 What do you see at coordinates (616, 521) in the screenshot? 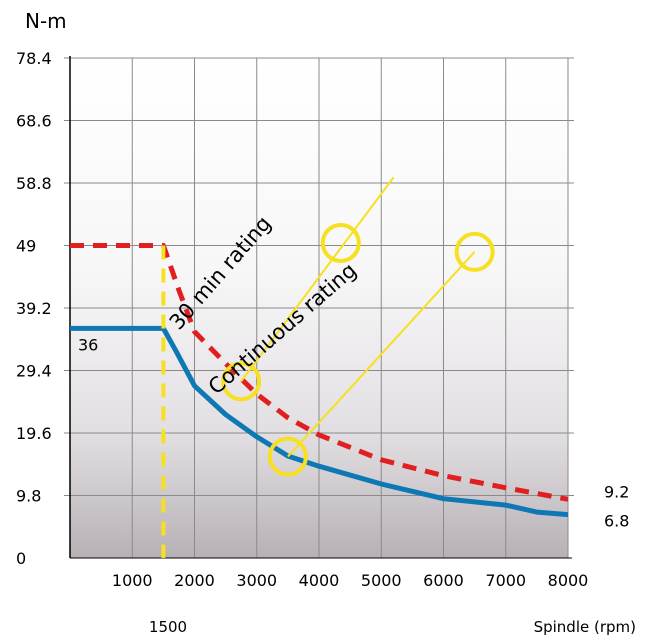
I see `value-label-6-8: 6.8` at bounding box center [616, 521].